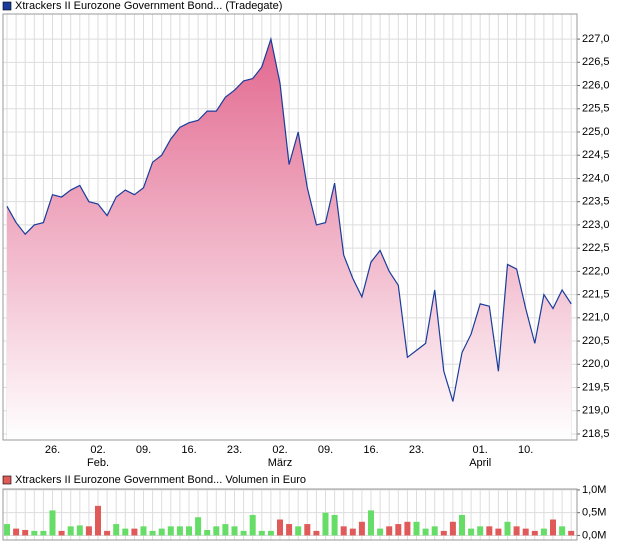 This screenshot has width=620, height=551. Describe the element at coordinates (480, 463) in the screenshot. I see `x-month-label: April` at that location.